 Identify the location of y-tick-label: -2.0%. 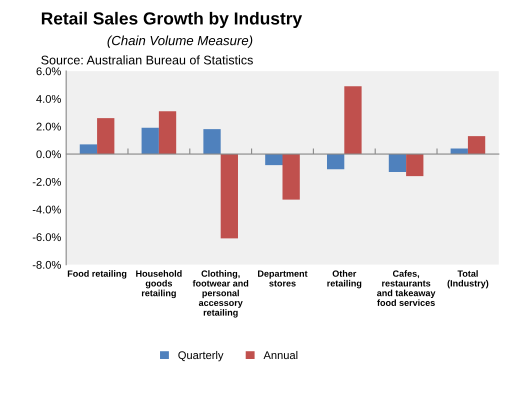
(46, 182).